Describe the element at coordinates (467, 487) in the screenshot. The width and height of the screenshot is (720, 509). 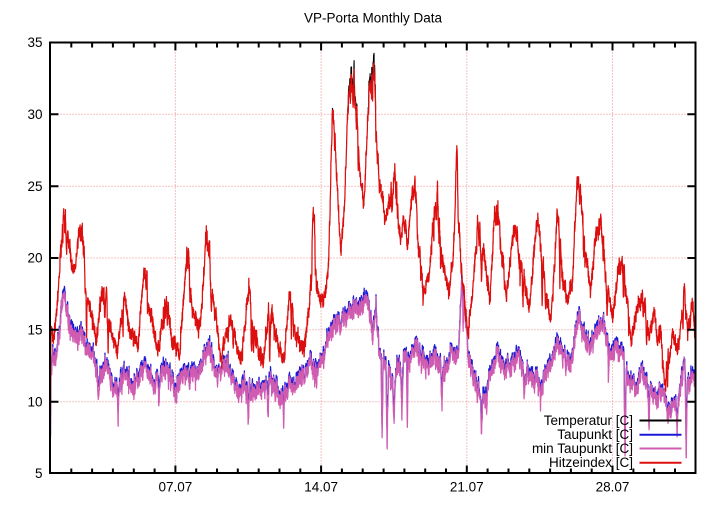
I see `svg-text: 21.07` at that location.